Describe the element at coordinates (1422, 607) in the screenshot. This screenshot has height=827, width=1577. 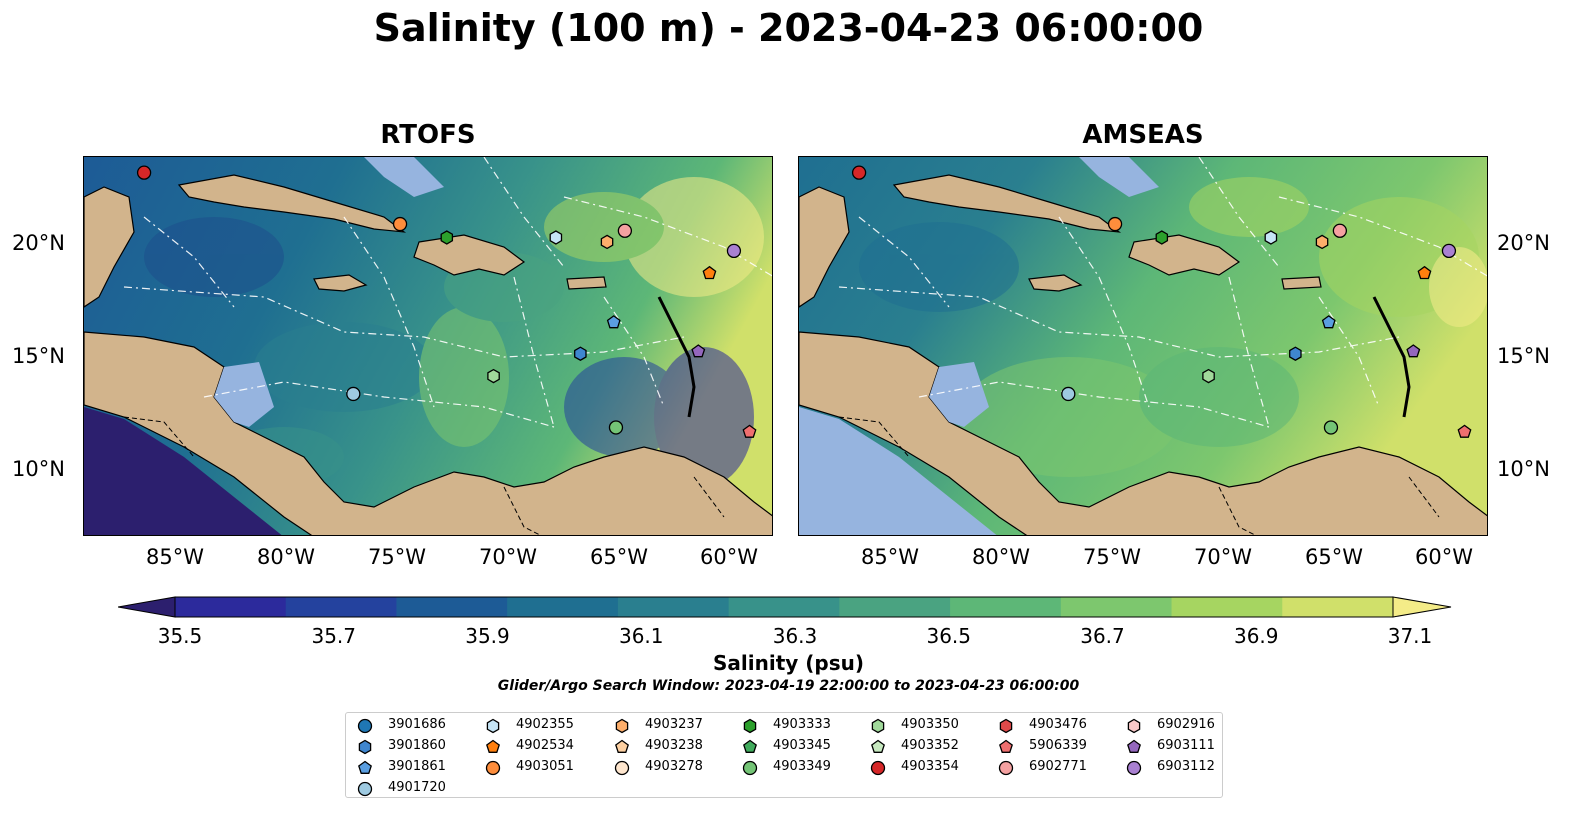
I see `colorbar-extend-high` at that location.